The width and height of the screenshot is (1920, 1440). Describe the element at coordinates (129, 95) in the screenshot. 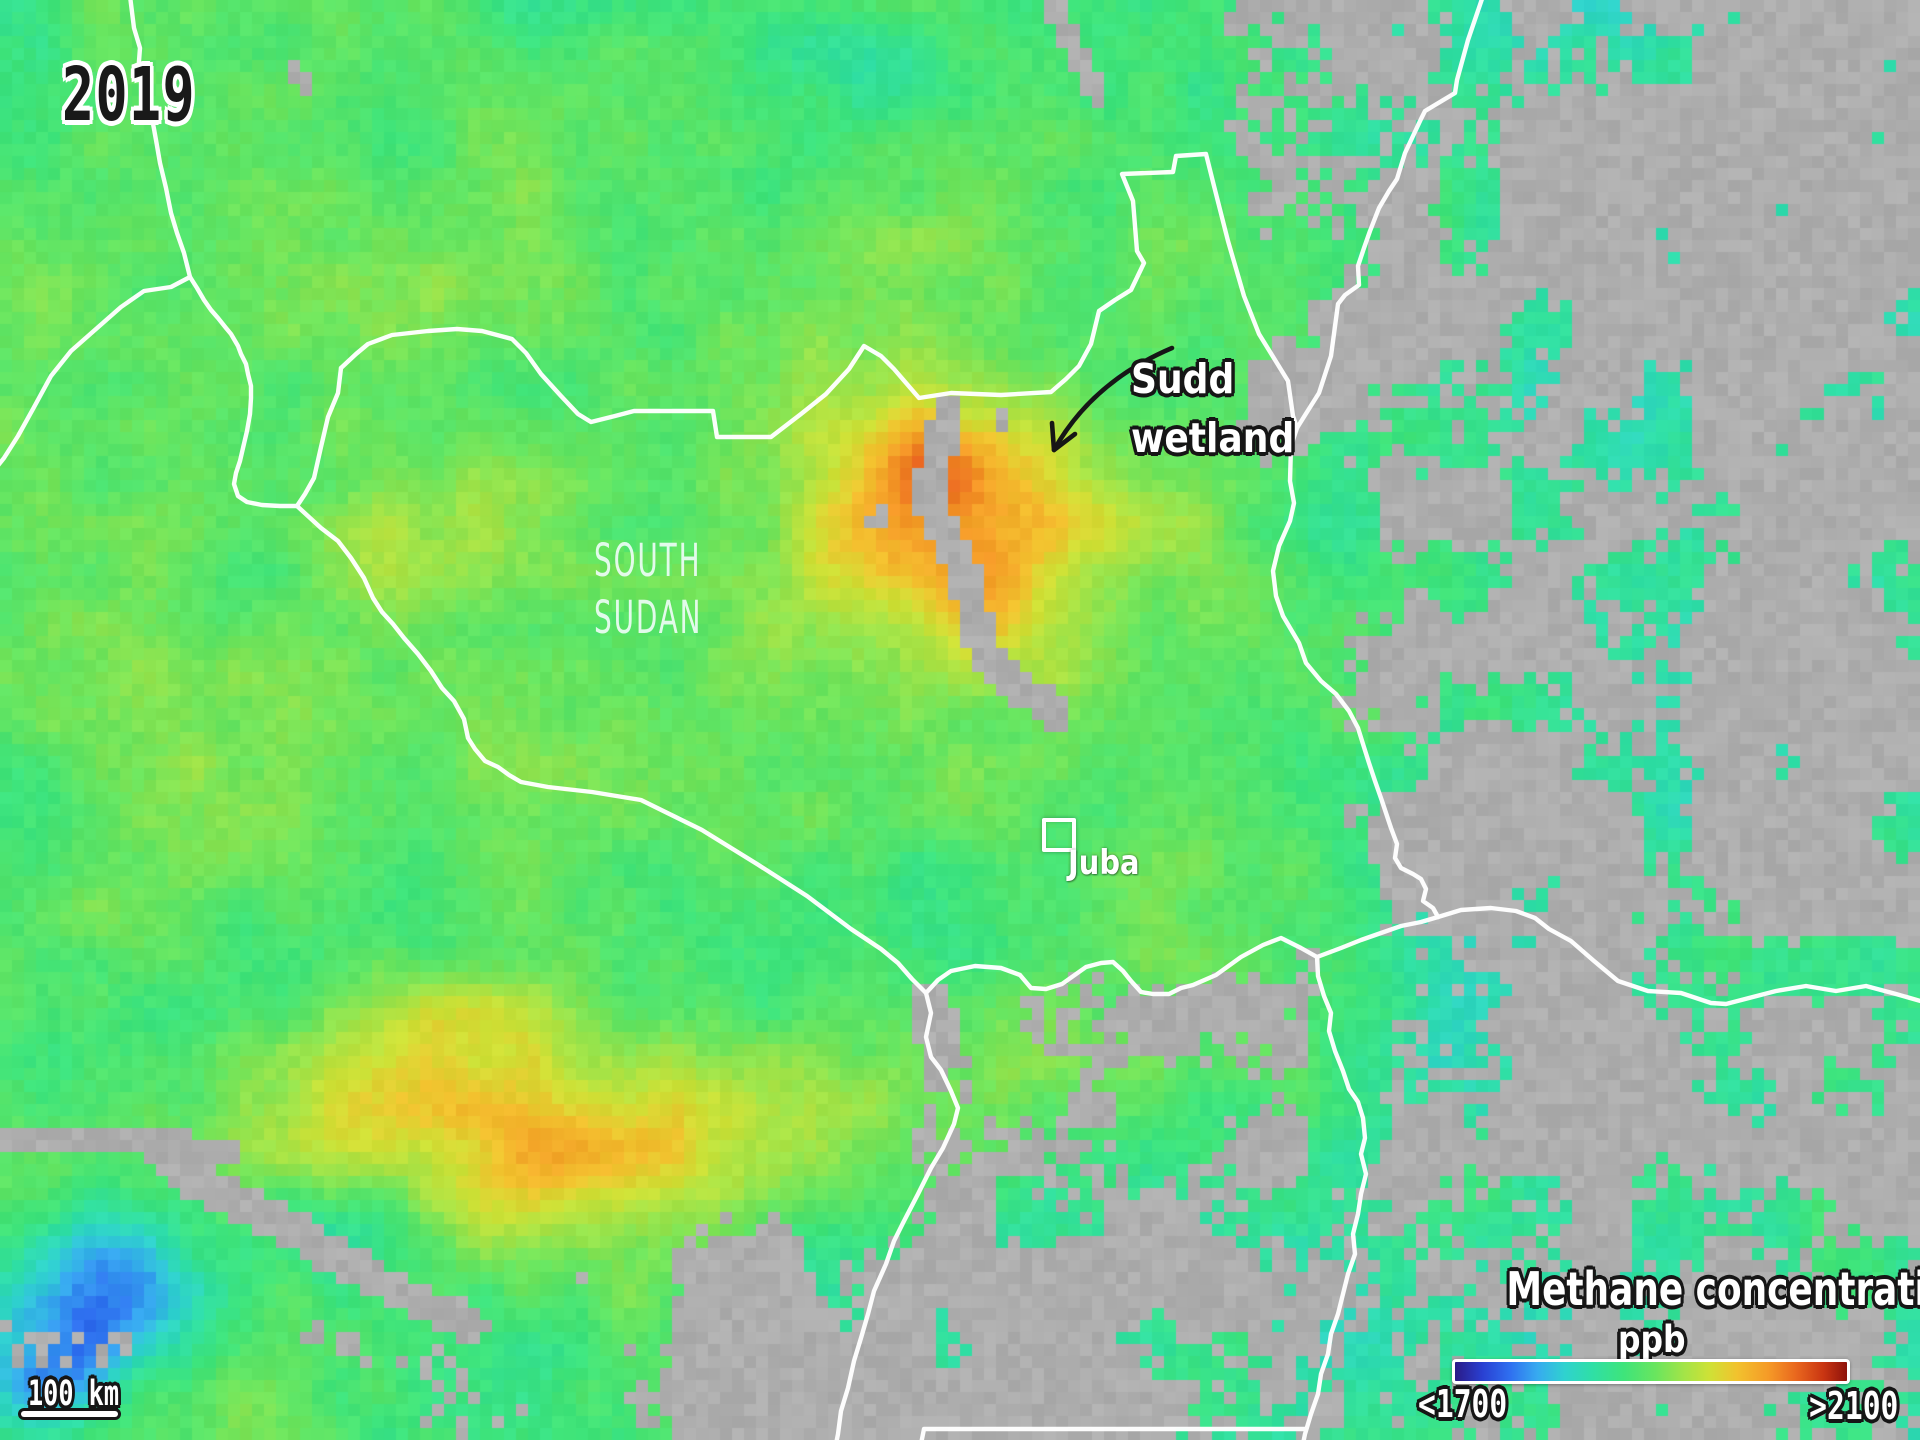

I see `year-label: 2019` at that location.